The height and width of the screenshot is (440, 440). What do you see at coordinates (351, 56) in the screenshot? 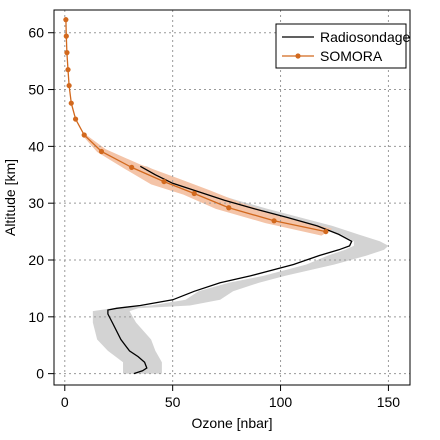
I see `legend-label-somora: SOMORA` at bounding box center [351, 56].